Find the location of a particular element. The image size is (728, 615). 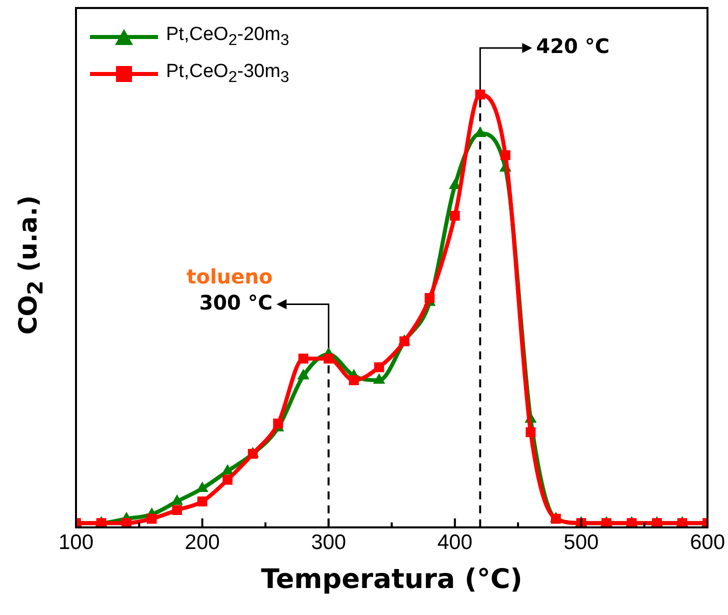

legend-label: Pt,CeO$_{2}$-20m$_{3}$ is located at coordinates (228, 37).